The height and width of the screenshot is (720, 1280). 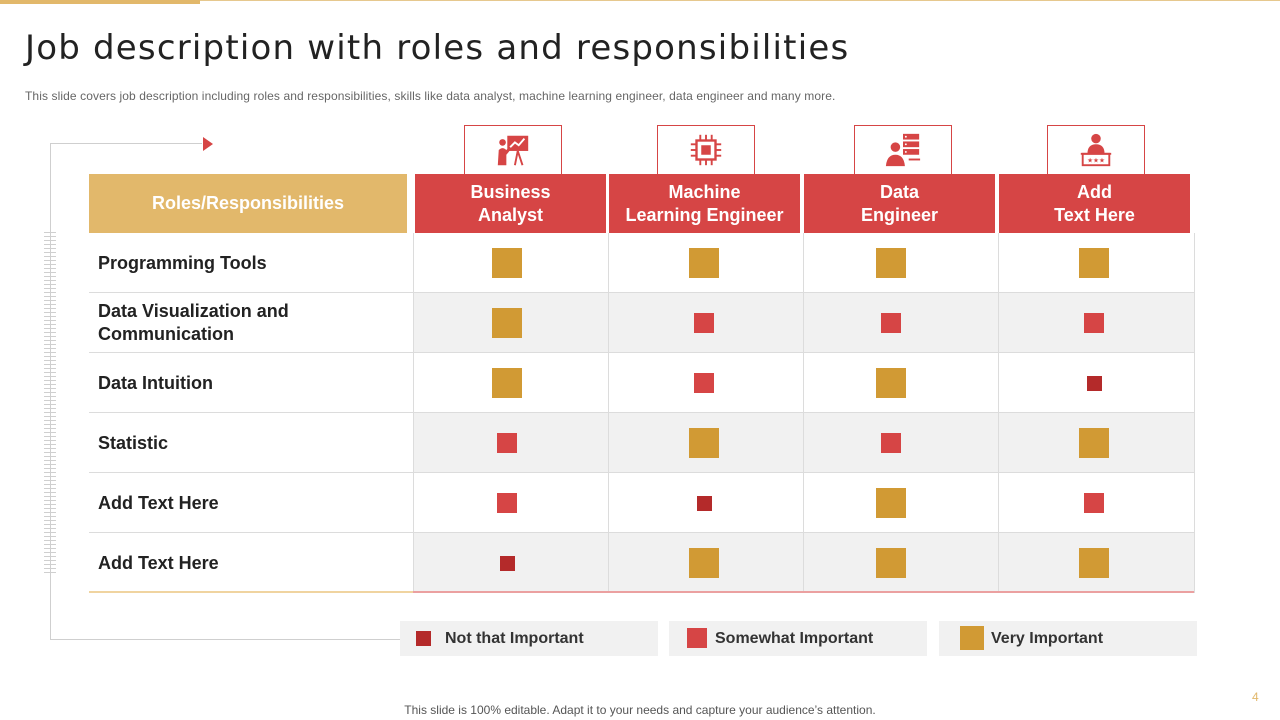 I want to click on header-line2: Text Here, so click(x=1094, y=214).